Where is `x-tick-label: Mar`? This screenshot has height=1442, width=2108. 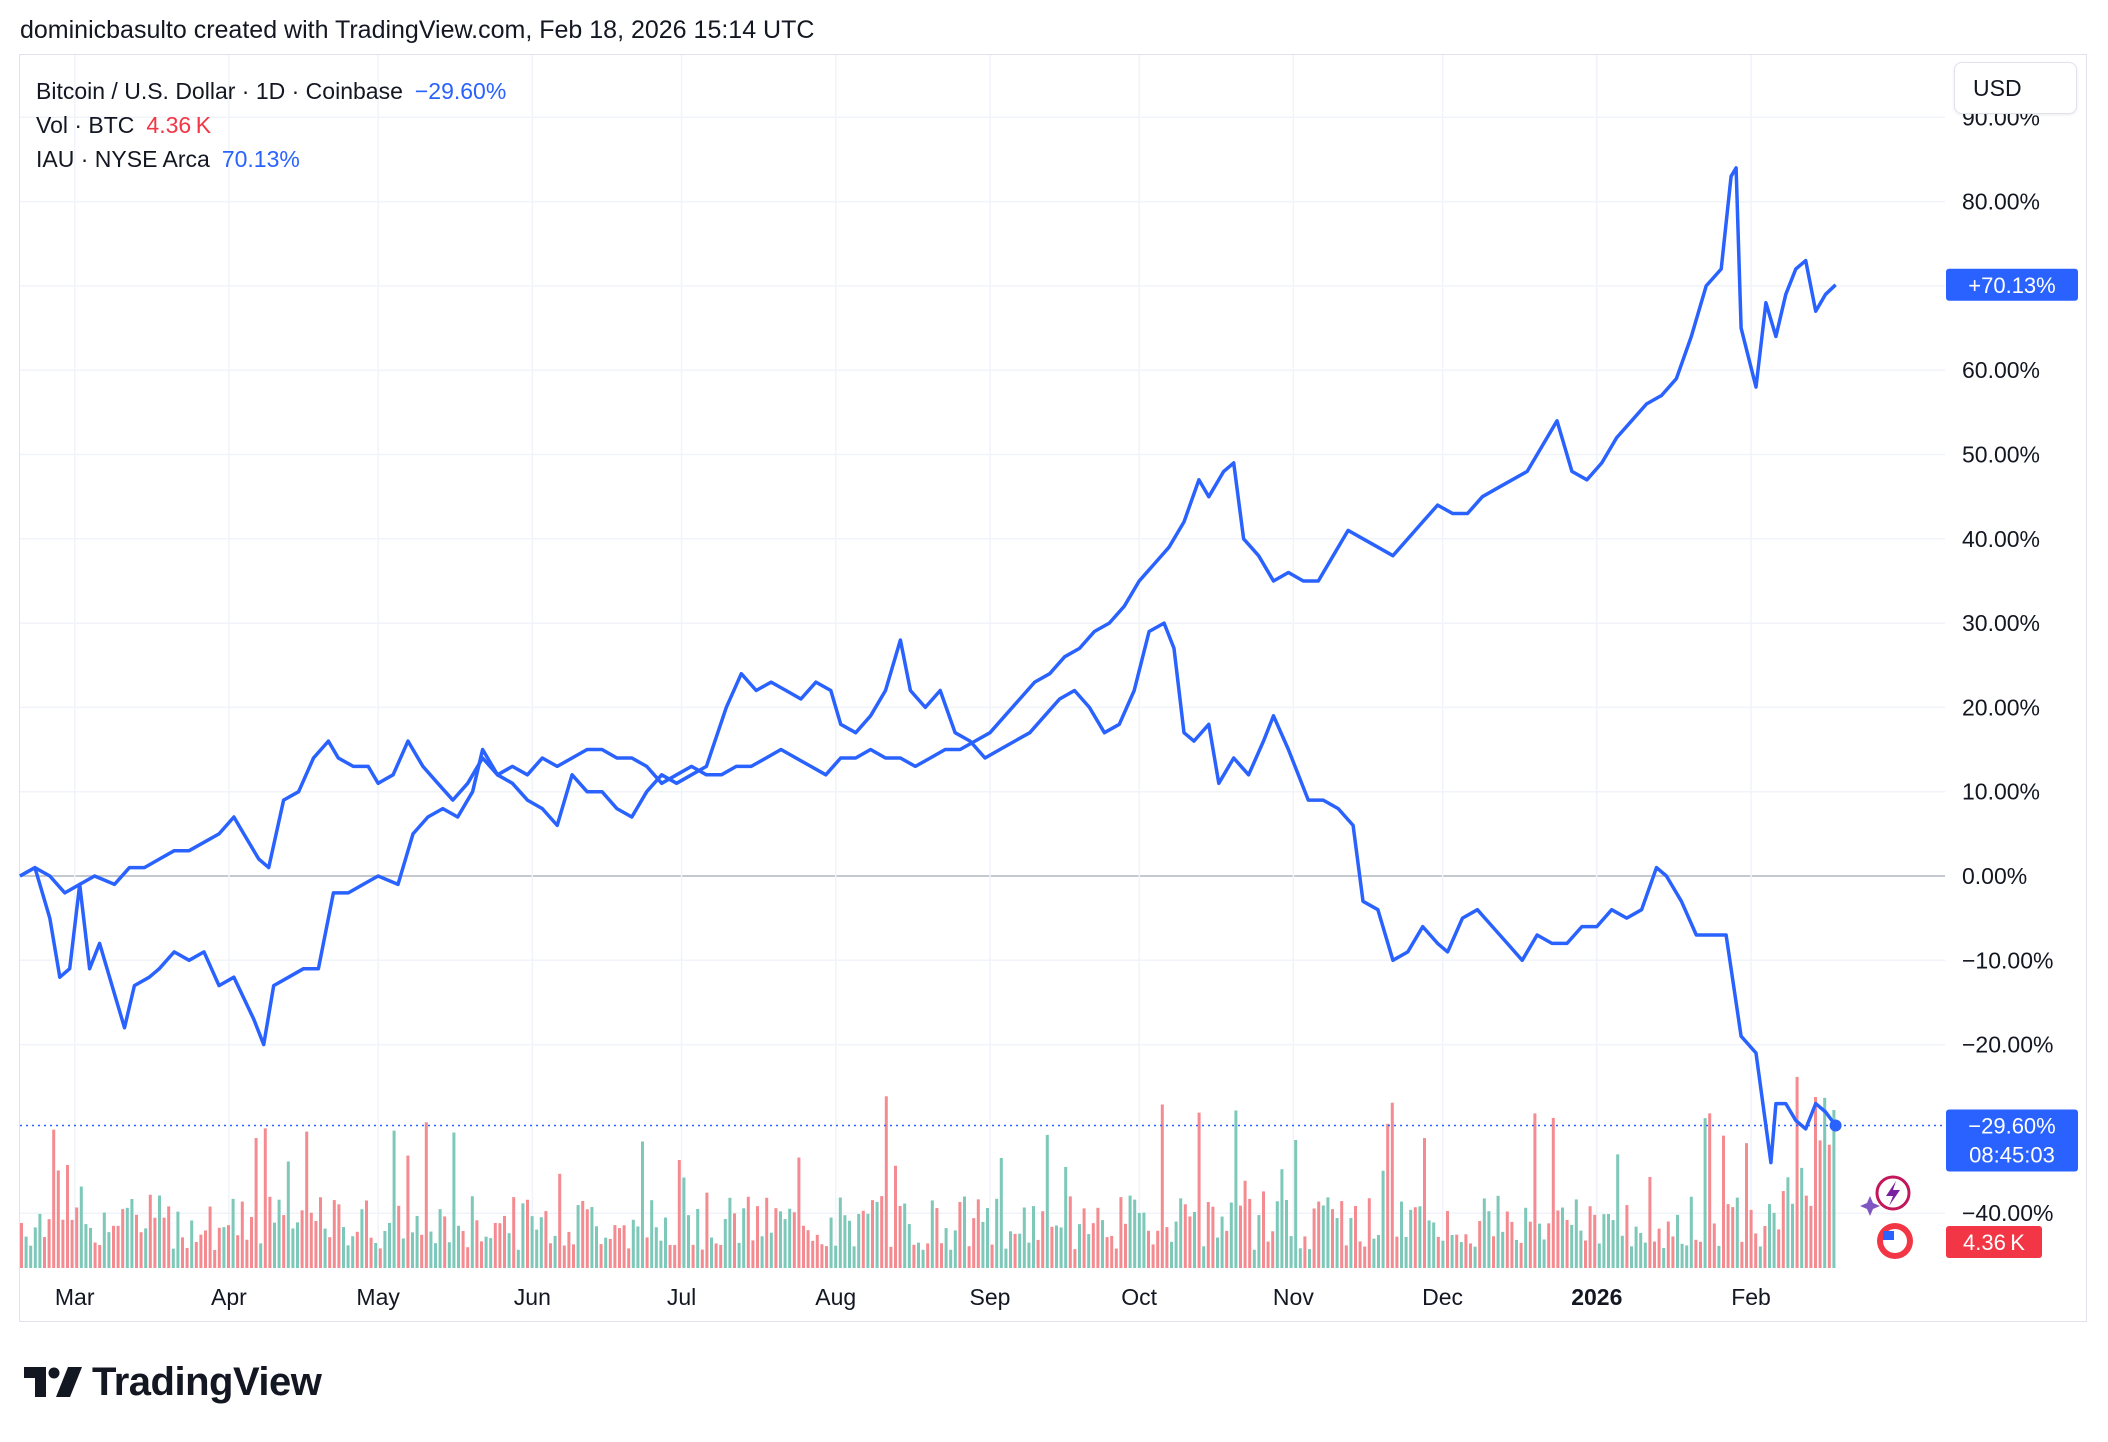 x-tick-label: Mar is located at coordinates (75, 1297).